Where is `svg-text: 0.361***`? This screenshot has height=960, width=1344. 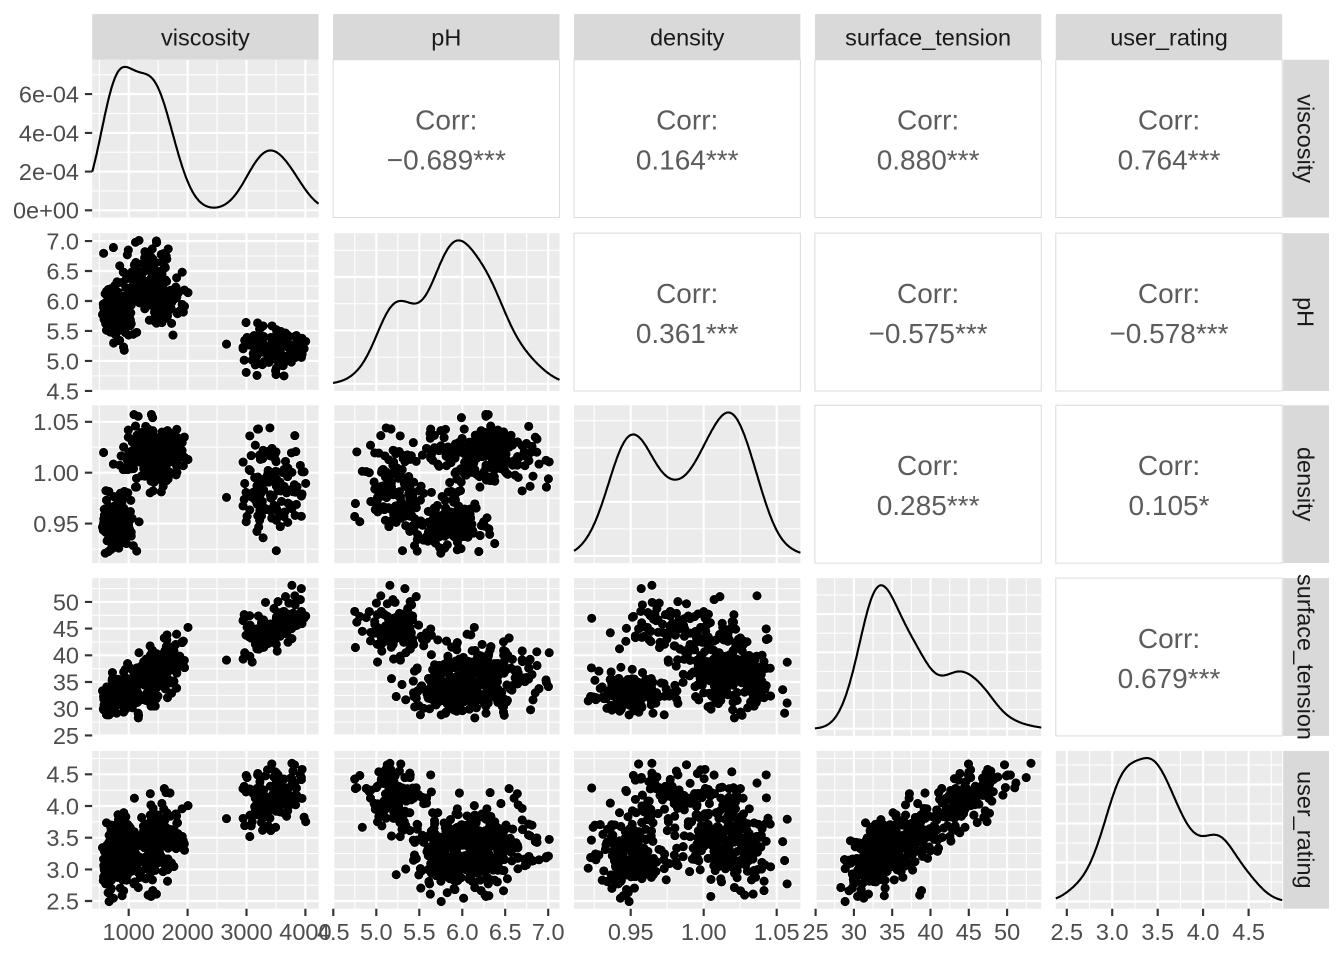 svg-text: 0.361*** is located at coordinates (687, 333).